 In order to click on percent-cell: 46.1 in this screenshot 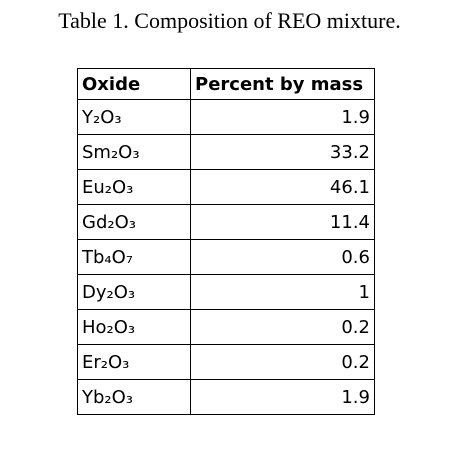, I will do `click(282, 187)`.